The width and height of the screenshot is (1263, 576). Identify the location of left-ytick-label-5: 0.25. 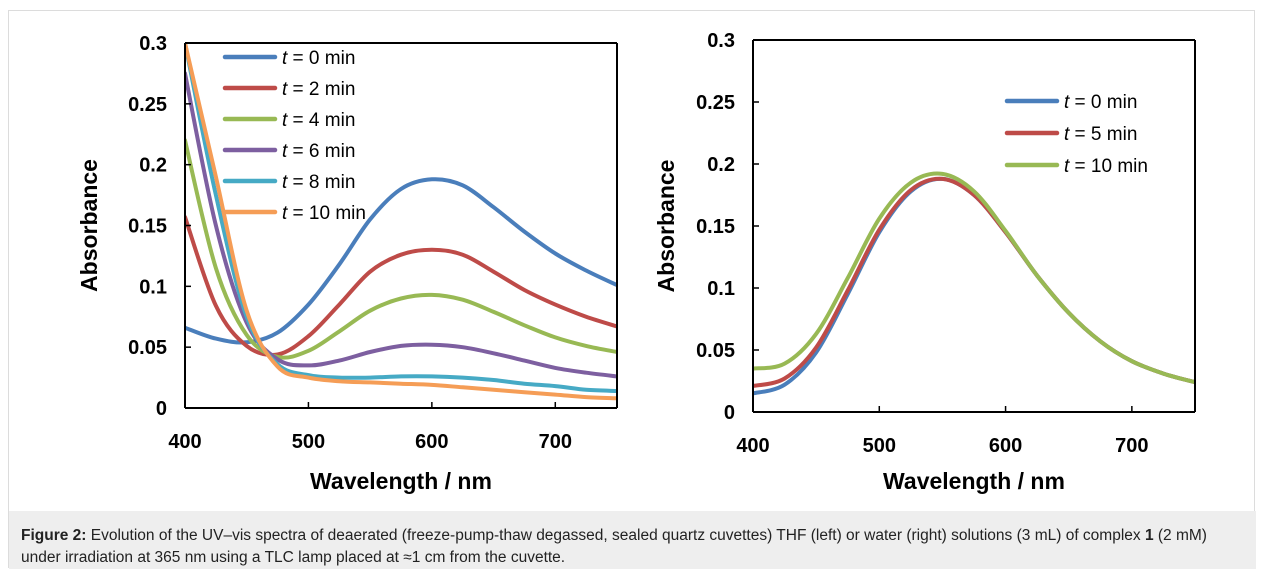
(147, 105).